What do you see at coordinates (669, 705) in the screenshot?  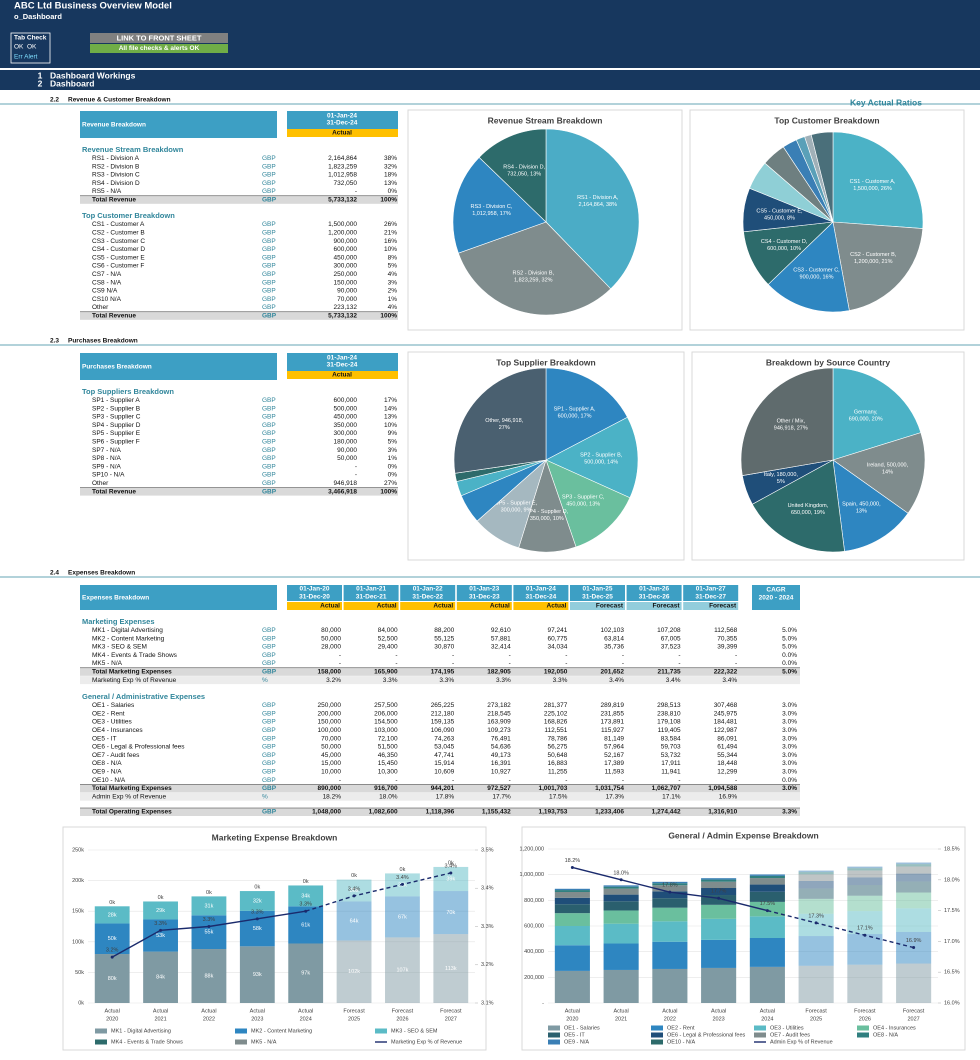 I see `row-value: 298,513` at bounding box center [669, 705].